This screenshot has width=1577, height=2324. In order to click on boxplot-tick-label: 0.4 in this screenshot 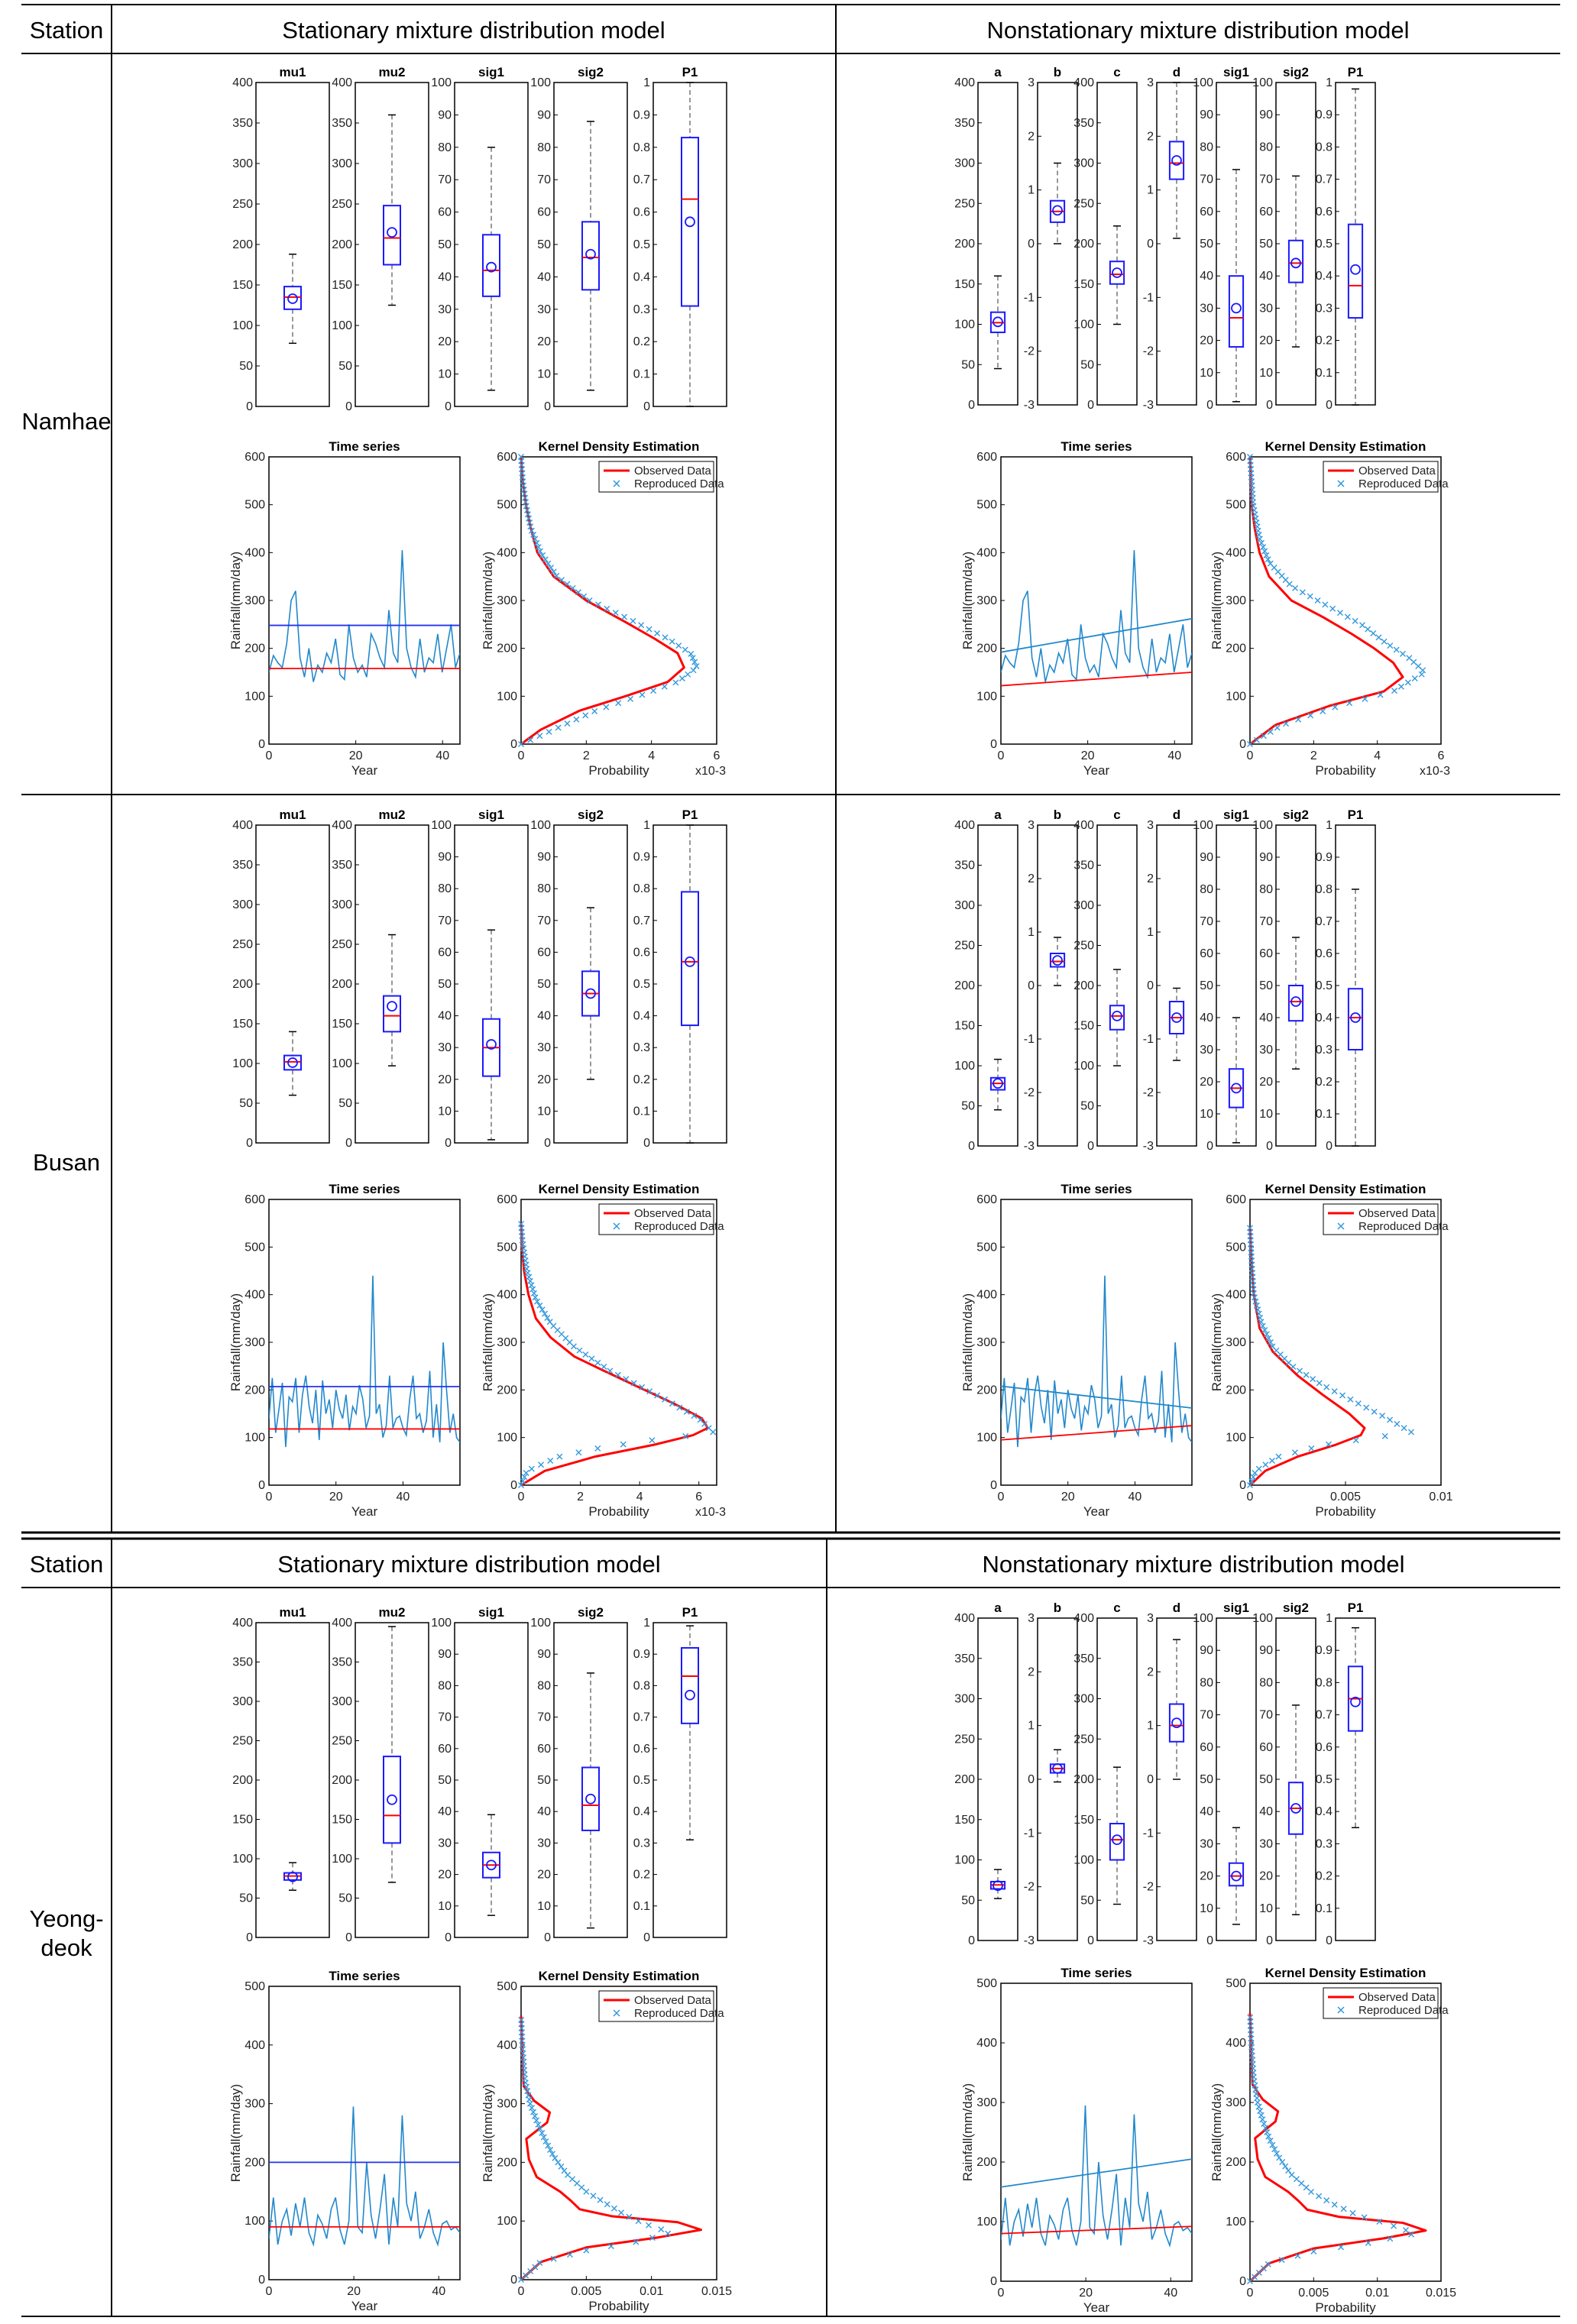, I will do `click(641, 276)`.